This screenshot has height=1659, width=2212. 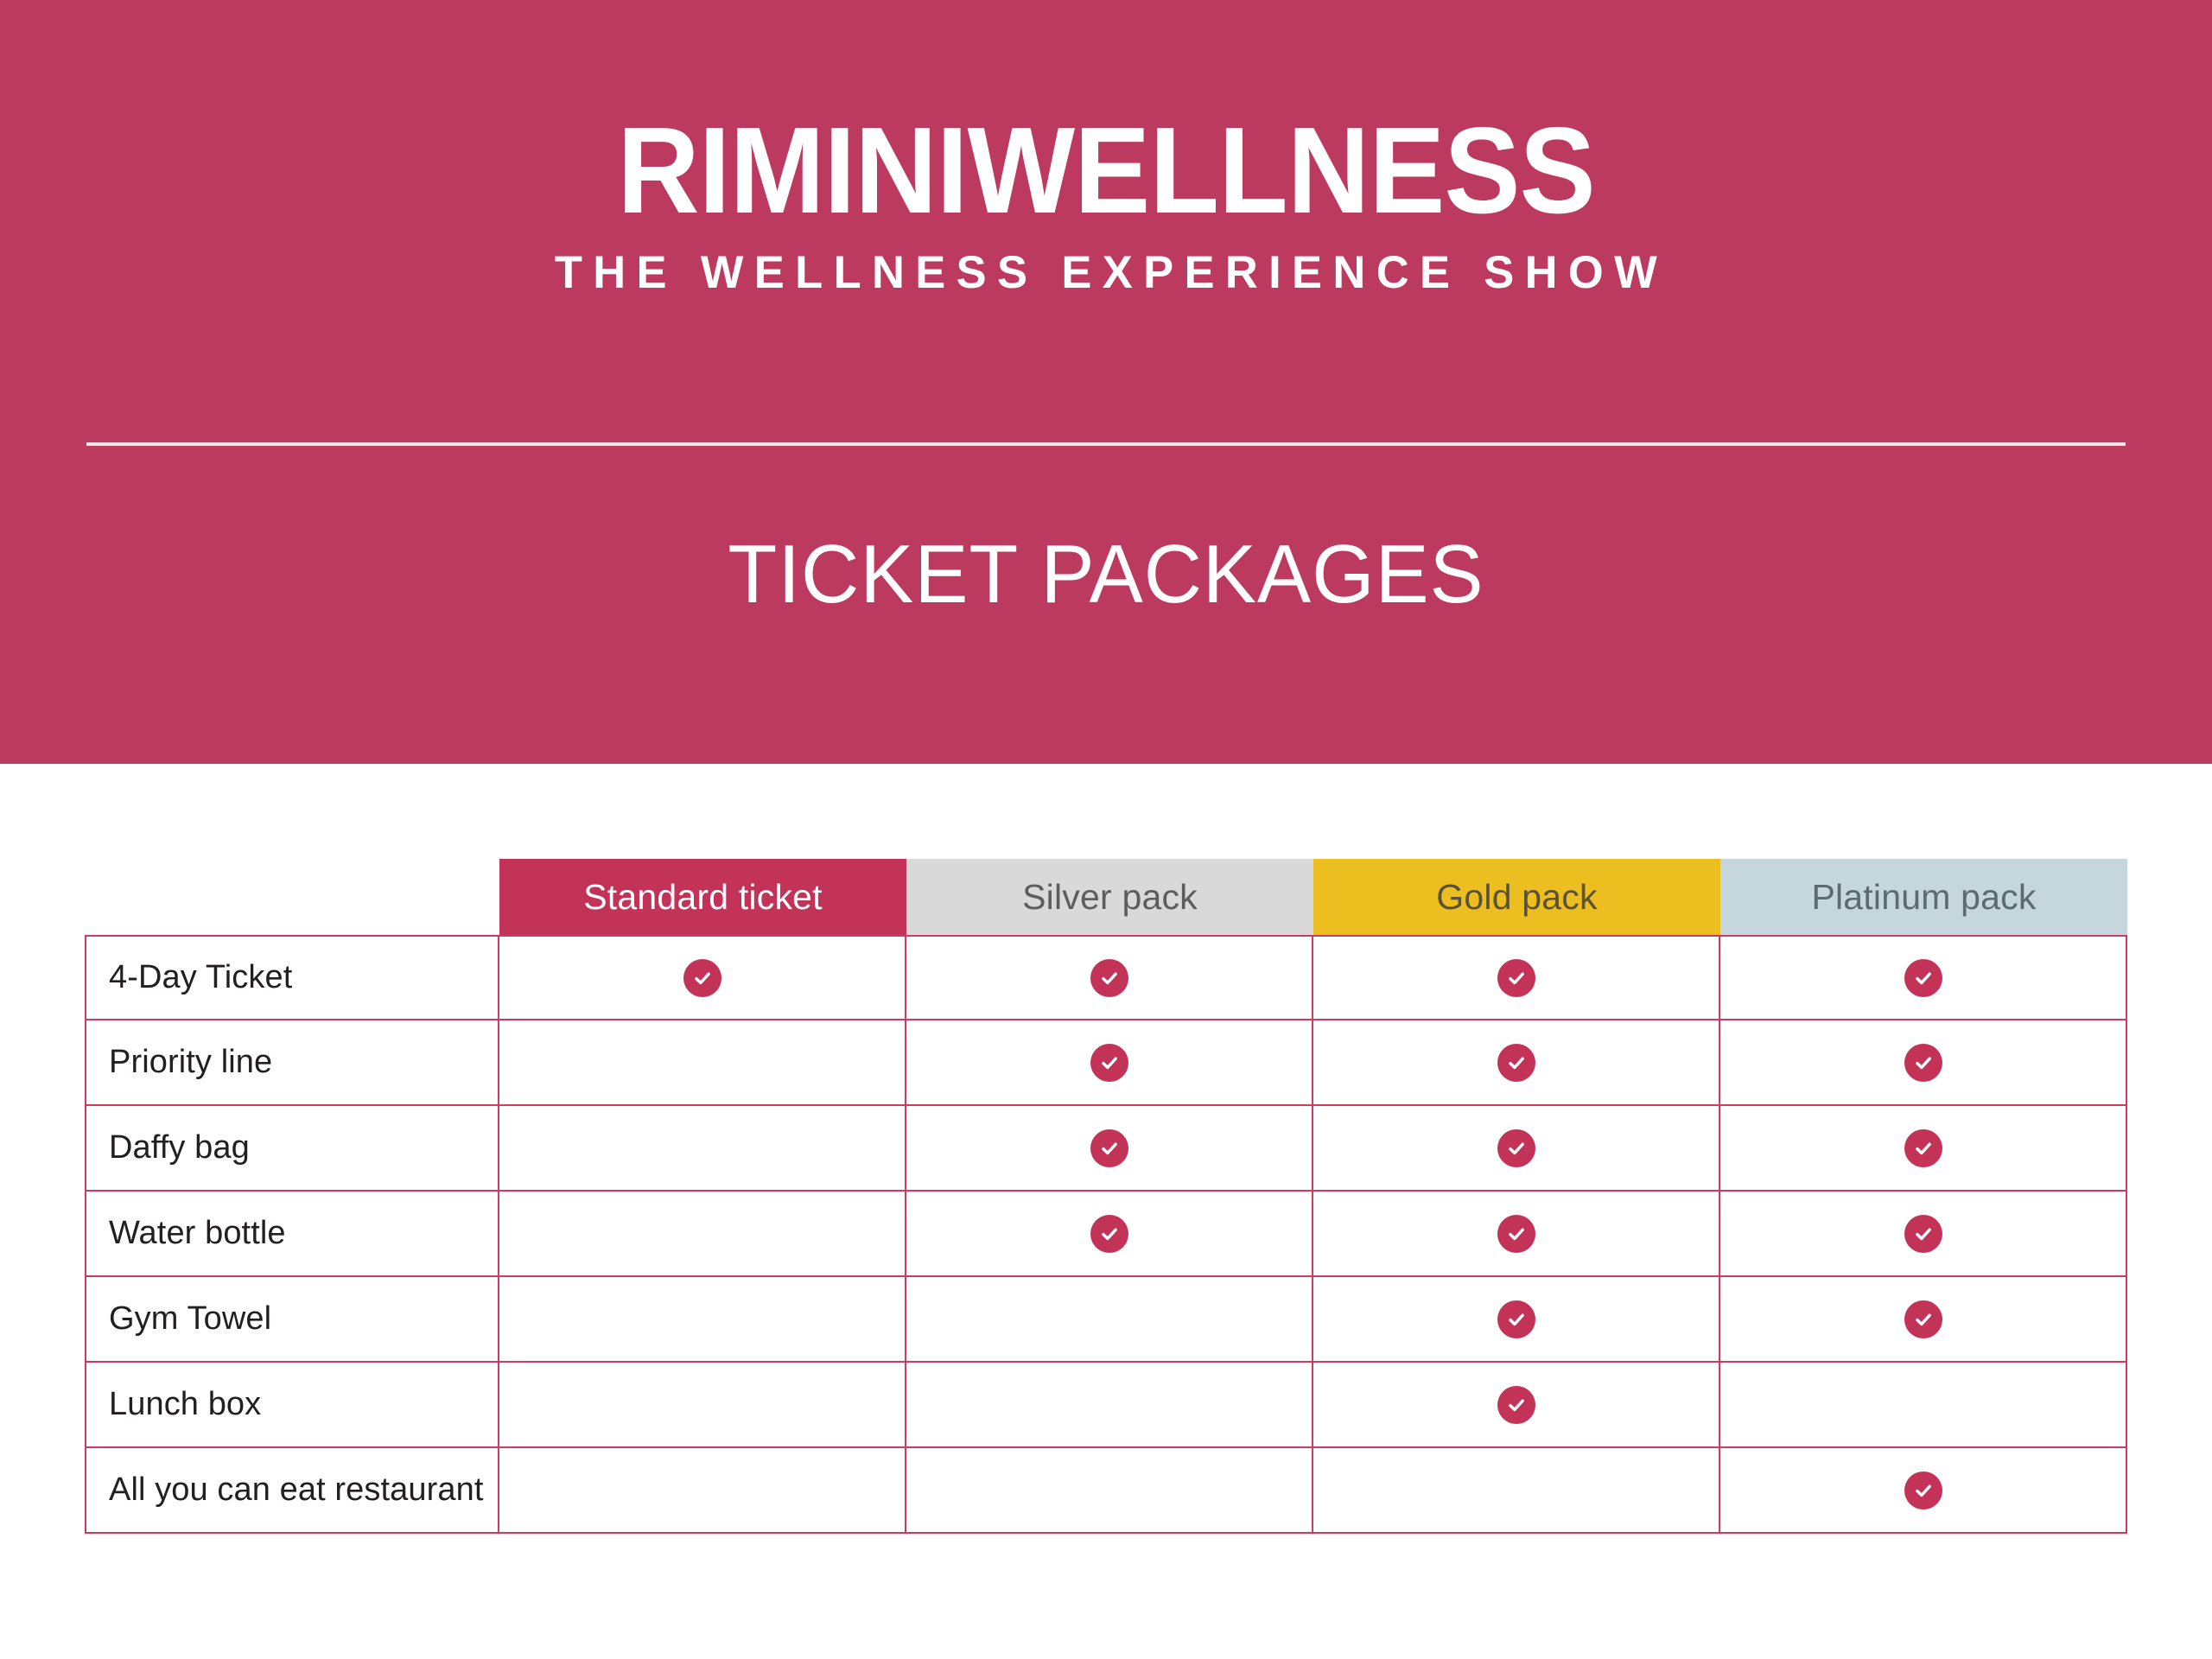 I want to click on feature-label: Gym Towel, so click(x=292, y=1320).